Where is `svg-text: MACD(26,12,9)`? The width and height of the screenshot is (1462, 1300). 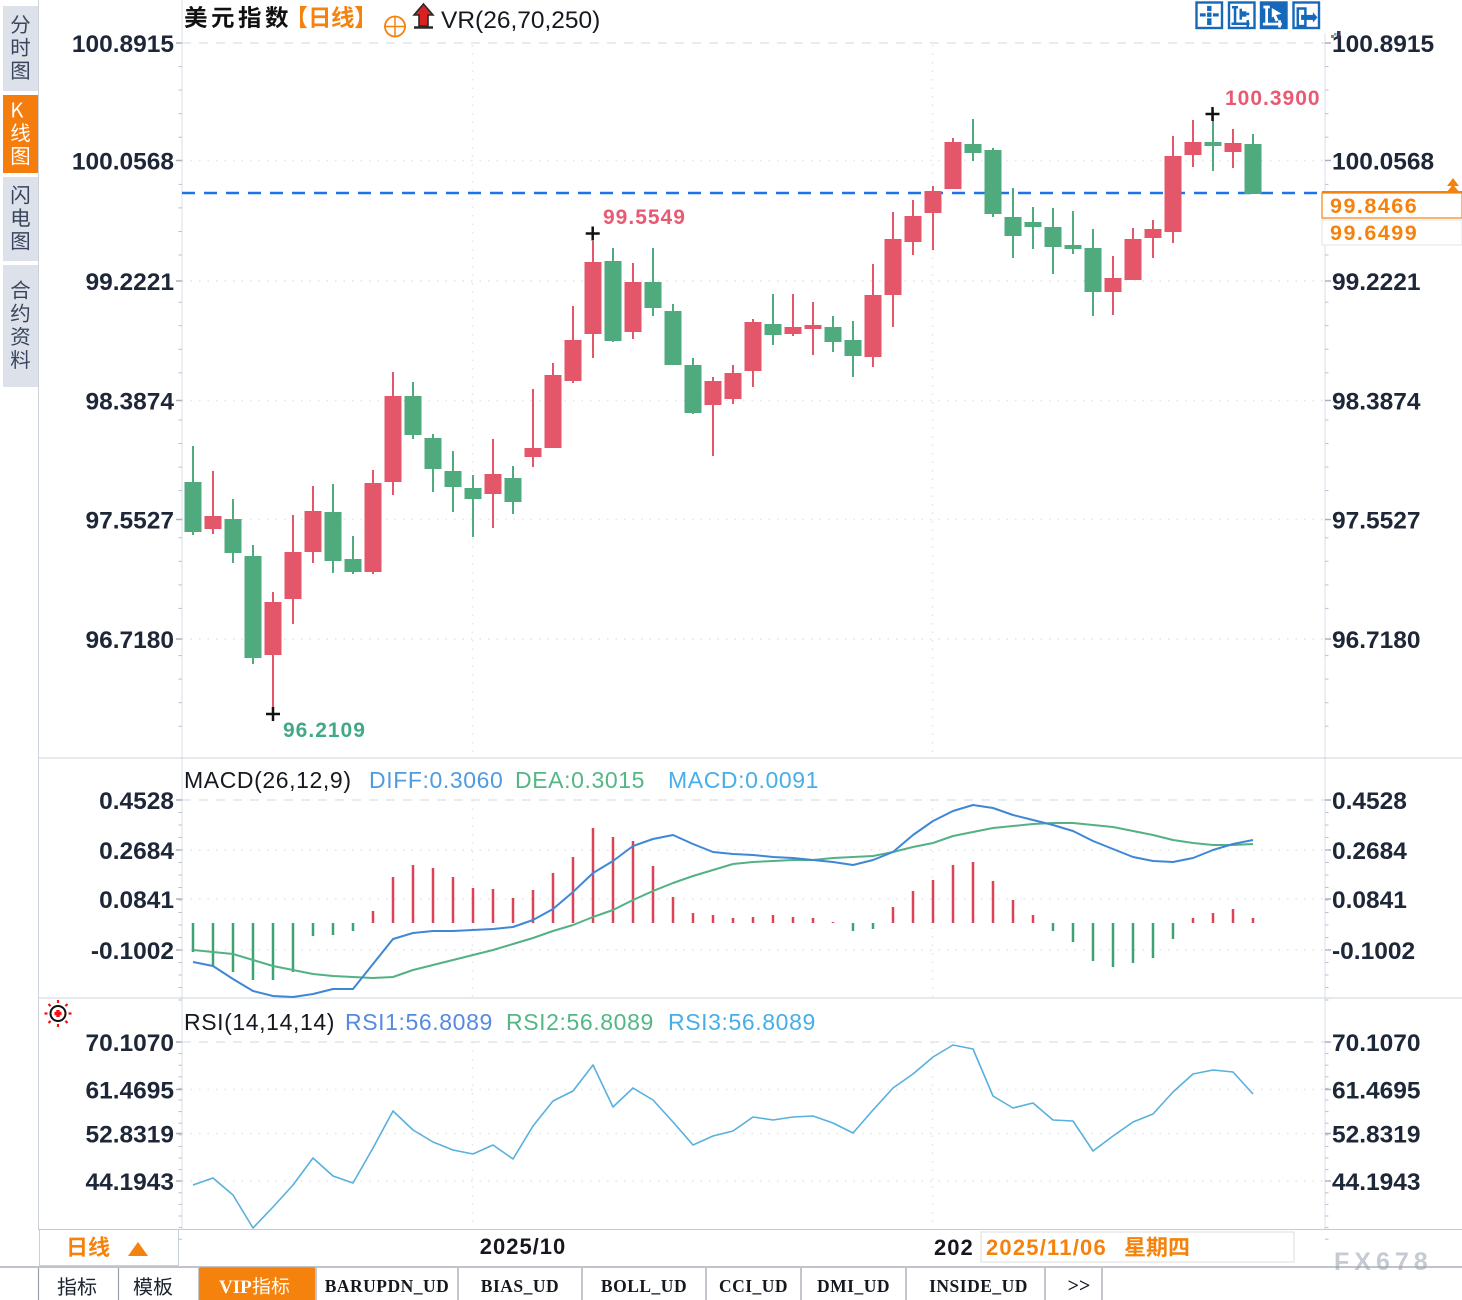 svg-text: MACD(26,12,9) is located at coordinates (268, 780).